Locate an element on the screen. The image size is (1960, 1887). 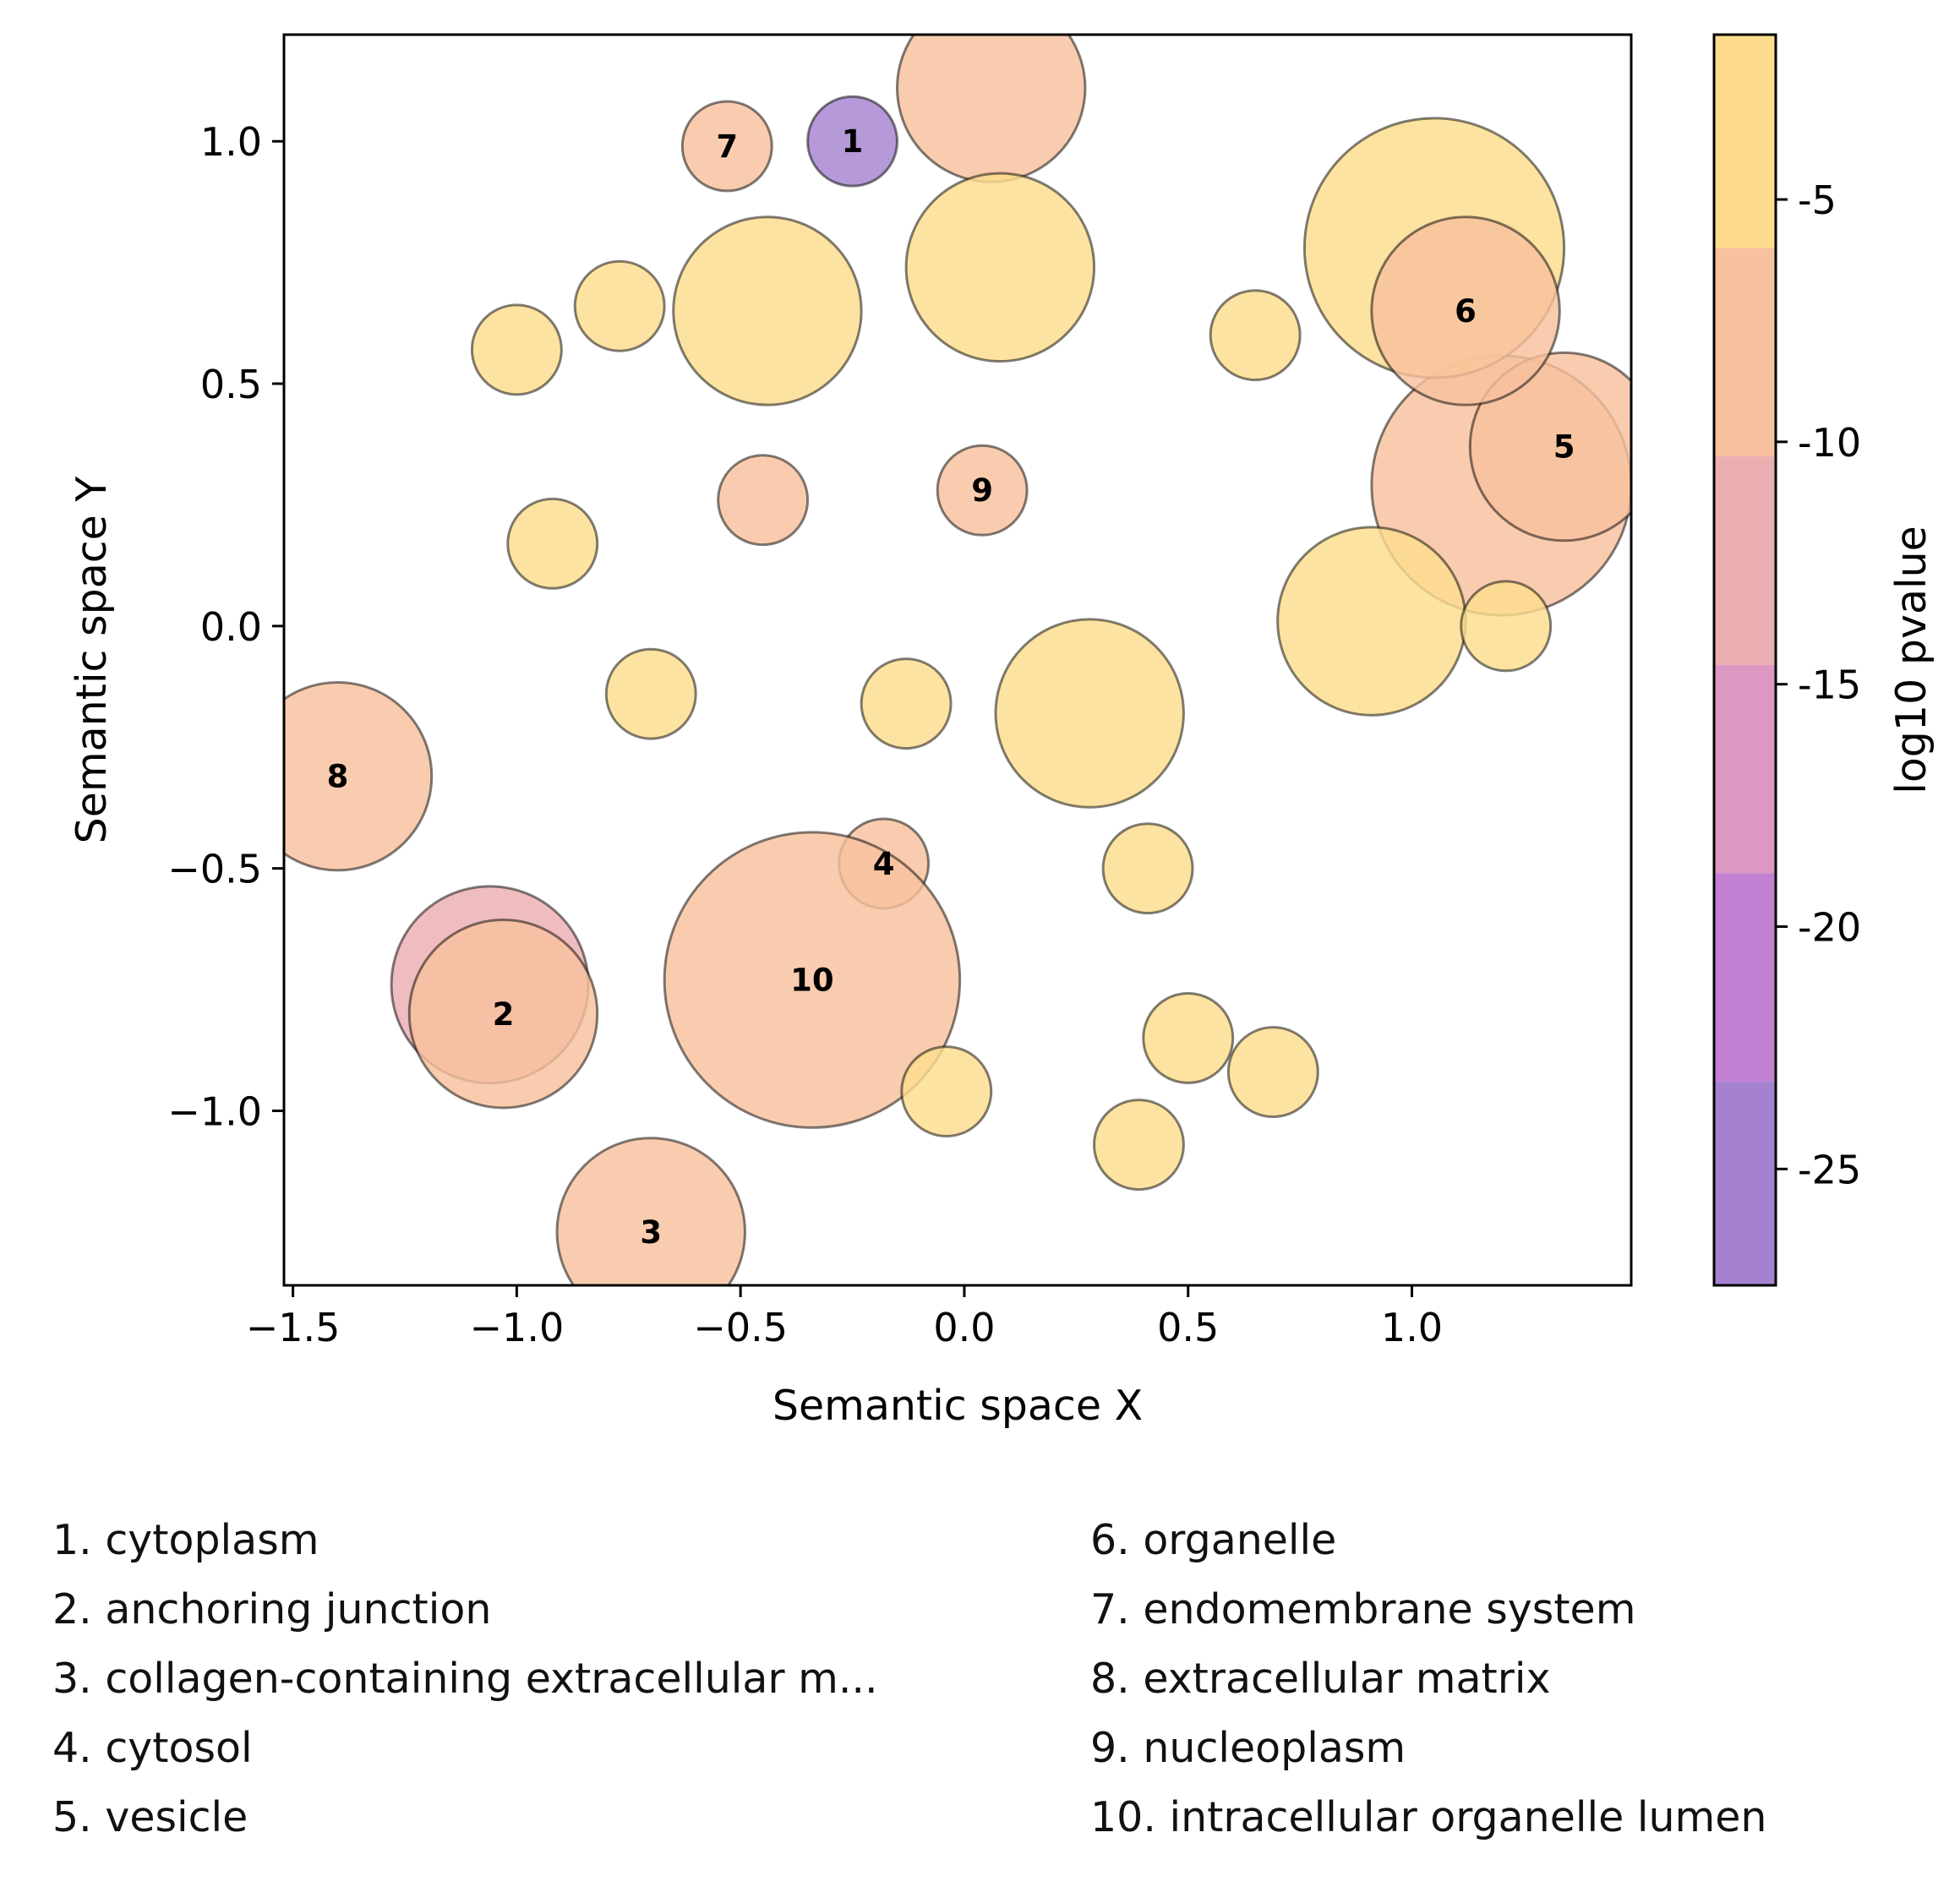
legend-item: 9. nucleoplasm is located at coordinates (1248, 1748).